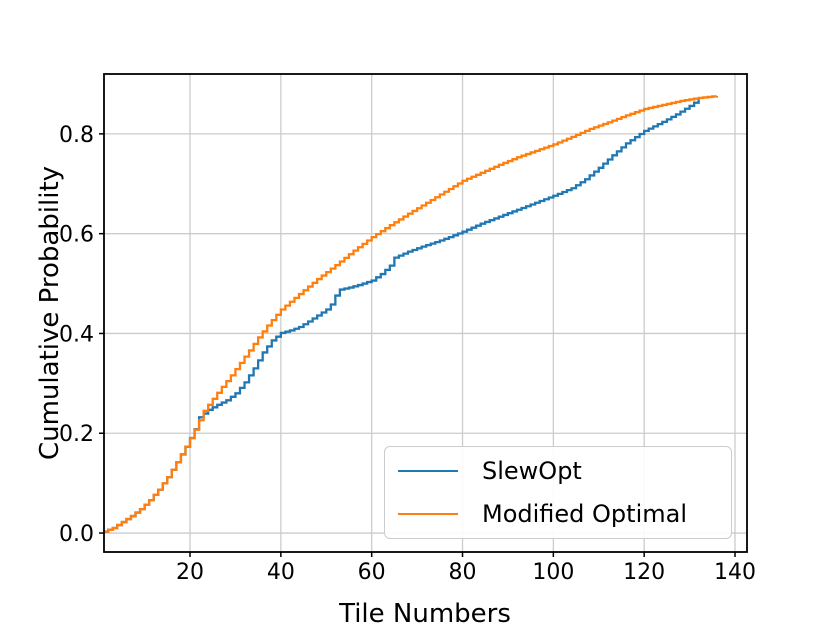 Image resolution: width=830 pixels, height=623 pixels. Describe the element at coordinates (428, 471) in the screenshot. I see `legend-line-sample-blue` at that location.